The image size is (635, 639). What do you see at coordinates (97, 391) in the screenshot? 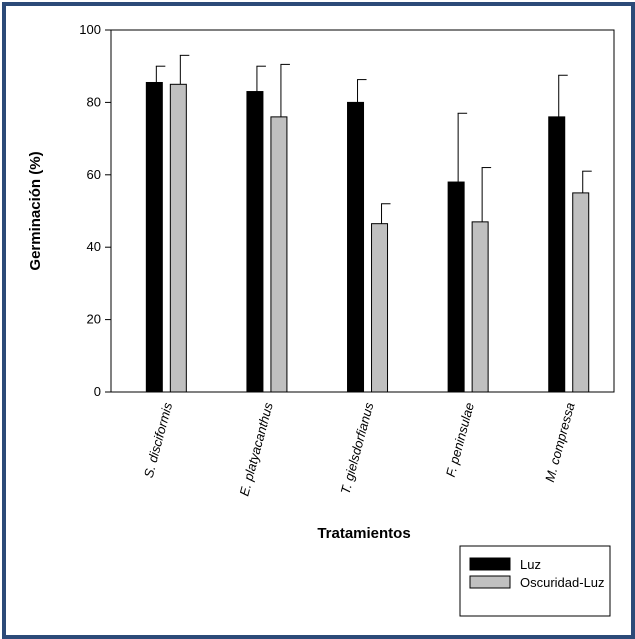
I see `y-tick-label: 0` at bounding box center [97, 391].